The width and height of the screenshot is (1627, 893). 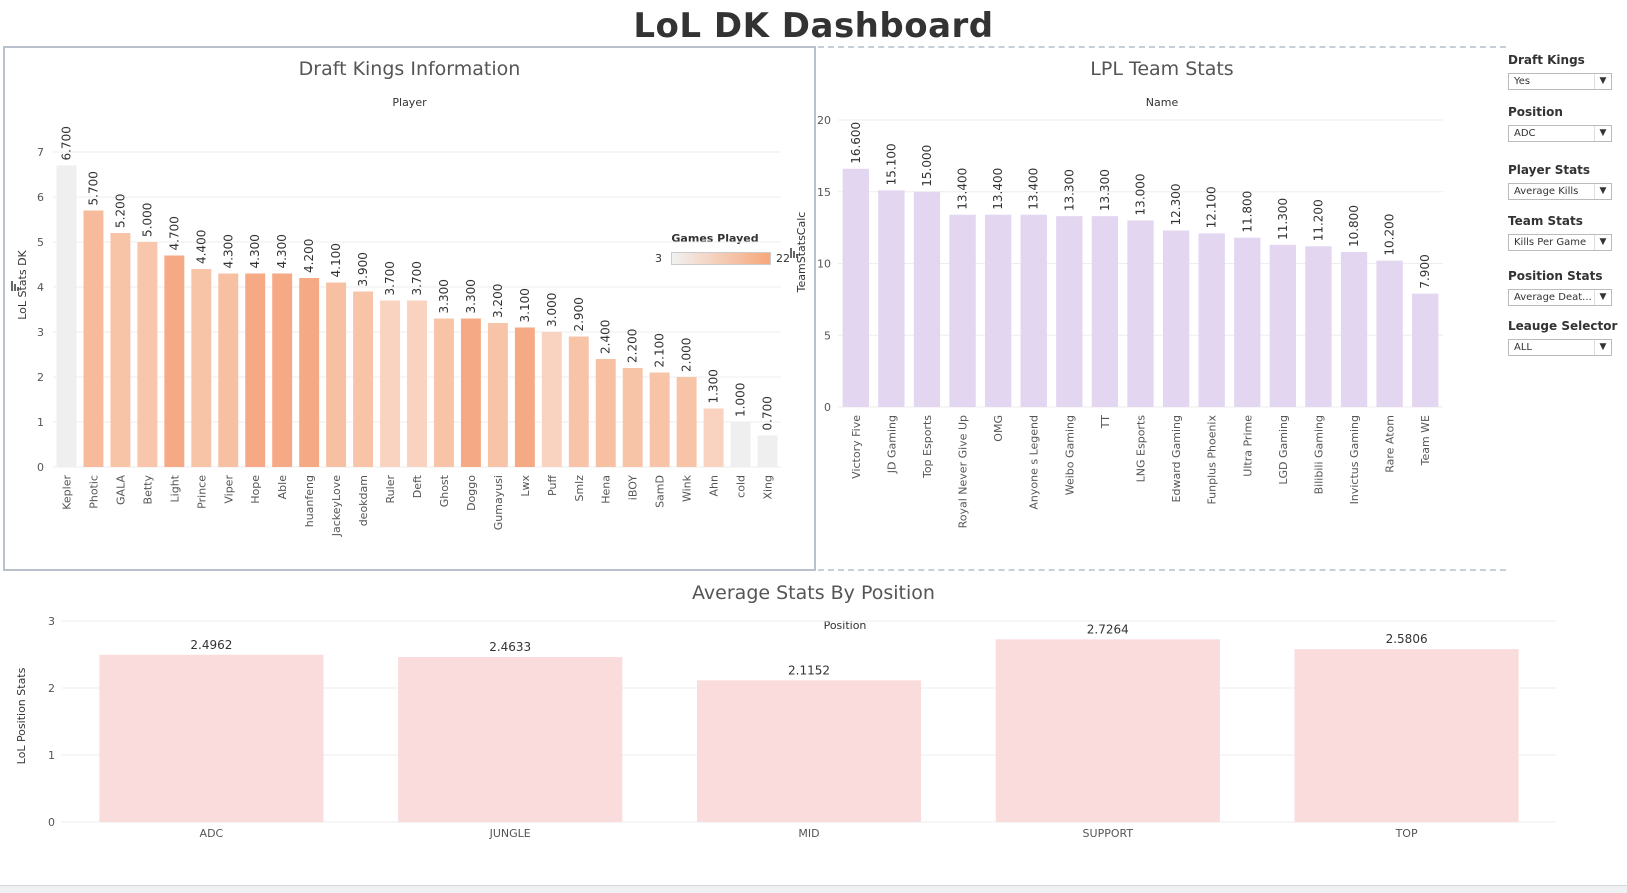 What do you see at coordinates (1565, 337) in the screenshot?
I see `filter-league-selector: Leauge Selector ALL ▼` at bounding box center [1565, 337].